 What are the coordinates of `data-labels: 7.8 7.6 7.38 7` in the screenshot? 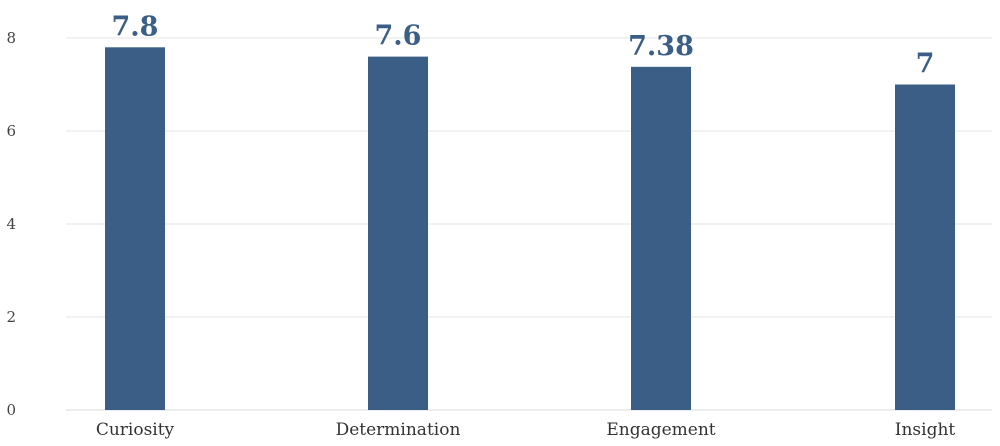 It's located at (523, 45).